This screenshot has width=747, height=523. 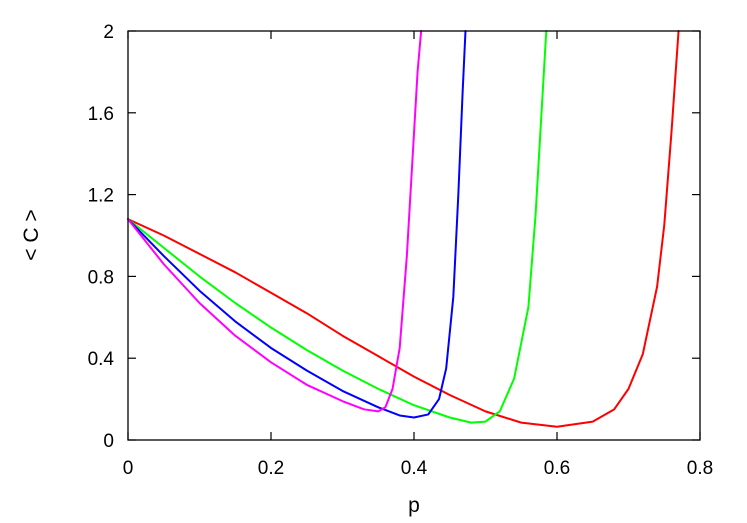 I want to click on x-tick-label: 0.2, so click(x=271, y=468).